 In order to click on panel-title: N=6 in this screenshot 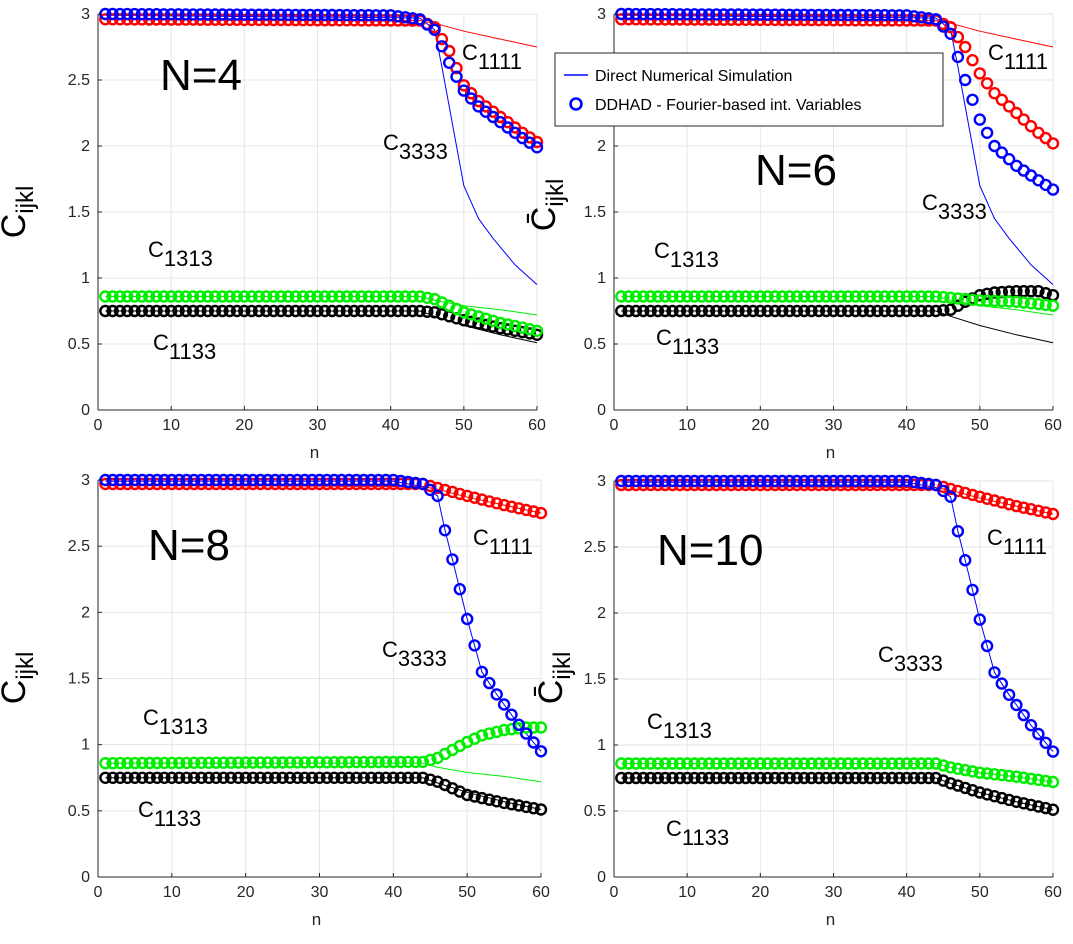, I will do `click(796, 170)`.